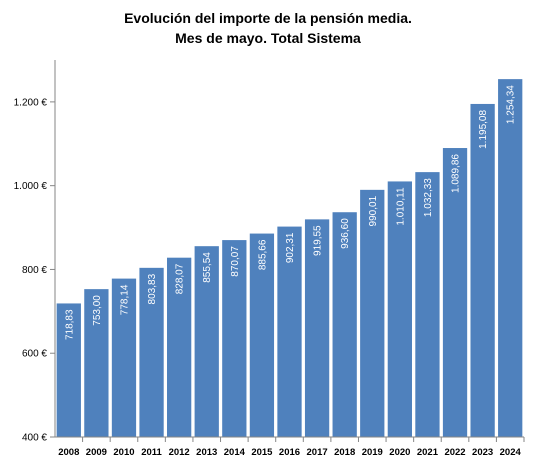  Describe the element at coordinates (399, 452) in the screenshot. I see `x-tick-label: 2020` at that location.